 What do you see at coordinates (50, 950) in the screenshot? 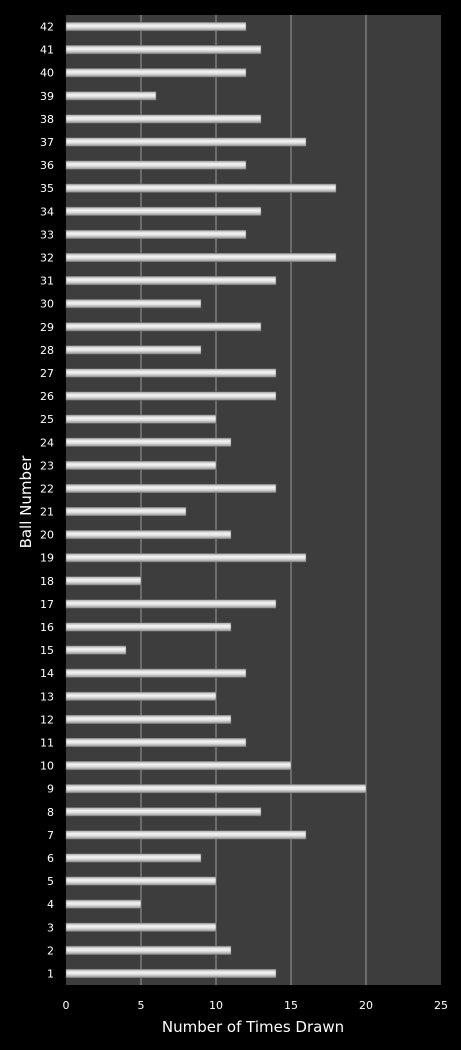
I see `y-tick-label-2: 2` at bounding box center [50, 950].